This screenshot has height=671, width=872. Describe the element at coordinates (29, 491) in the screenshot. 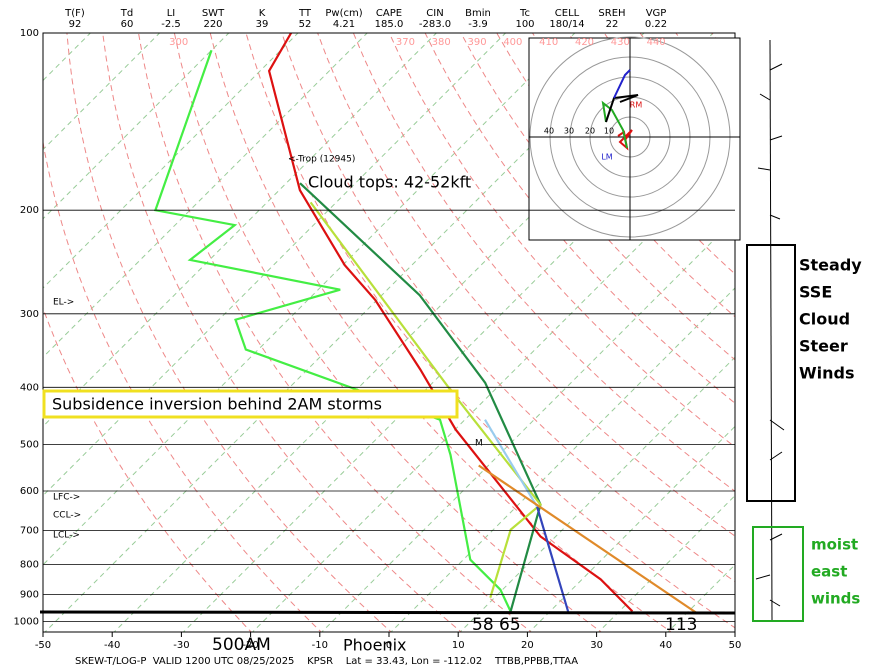

I see `y-tick-label: 600` at that location.